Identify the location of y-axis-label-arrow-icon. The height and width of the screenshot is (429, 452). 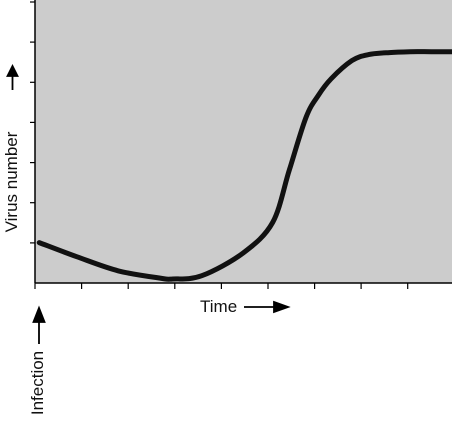
(12, 76).